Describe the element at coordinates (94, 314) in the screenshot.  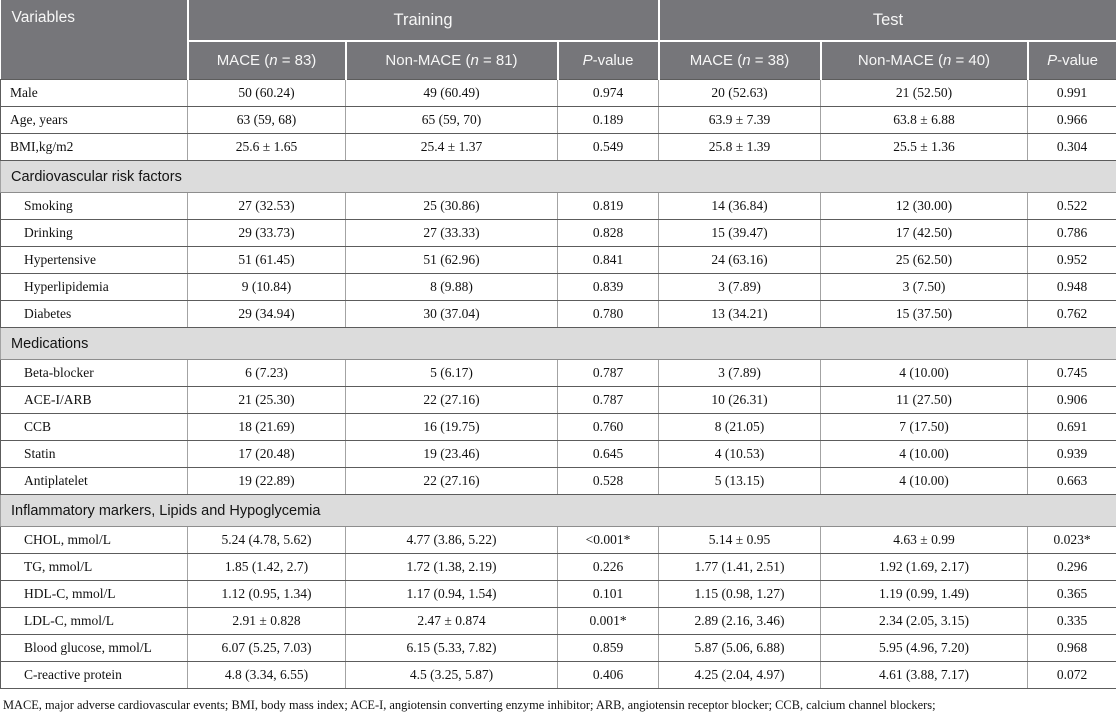
I see `row-label: Diabetes` at that location.